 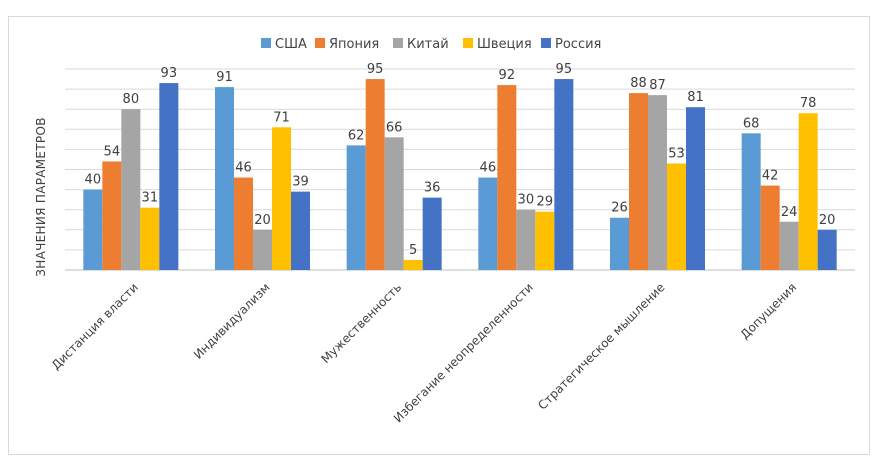 What do you see at coordinates (150, 198) in the screenshot?
I see `data-label: 31` at bounding box center [150, 198].